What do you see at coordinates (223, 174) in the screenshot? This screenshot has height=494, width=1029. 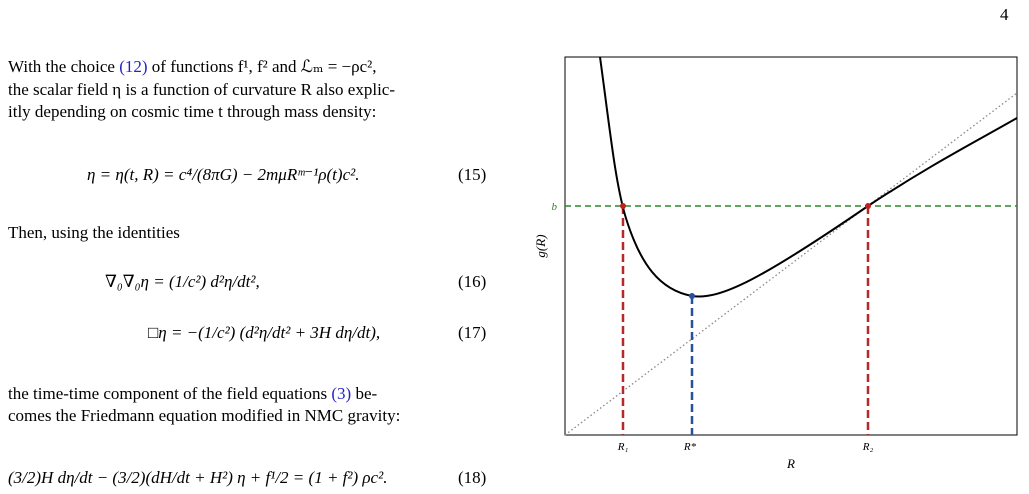 I see `equation: η = η(t, R) = c⁴/(8πG) − 2mμRᵐ⁻¹ρ(t)c².` at bounding box center [223, 174].